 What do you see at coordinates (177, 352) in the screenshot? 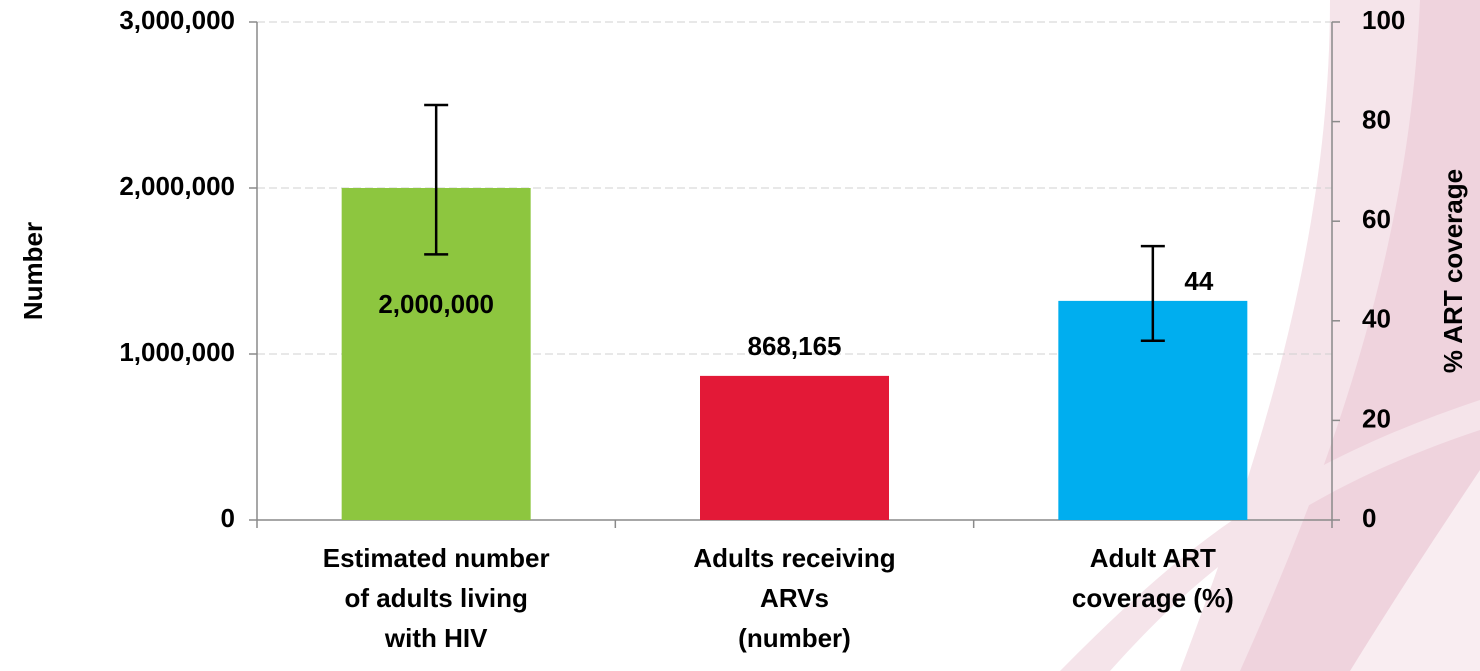
I see `y-tick-label: 1,000,000` at bounding box center [177, 352].